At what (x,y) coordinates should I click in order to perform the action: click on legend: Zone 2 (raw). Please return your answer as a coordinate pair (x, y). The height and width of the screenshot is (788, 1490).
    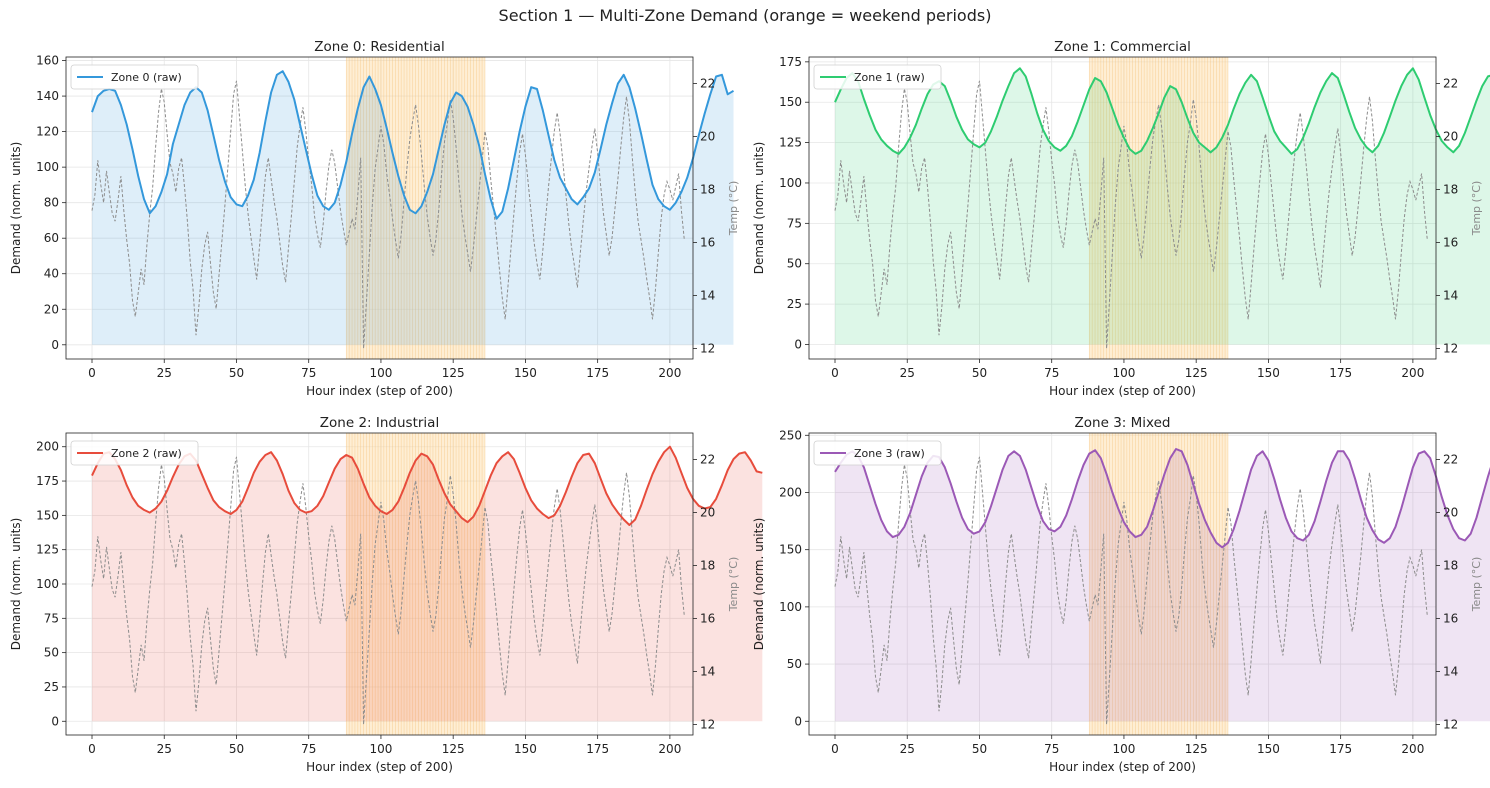
    Looking at the image, I should click on (134, 453).